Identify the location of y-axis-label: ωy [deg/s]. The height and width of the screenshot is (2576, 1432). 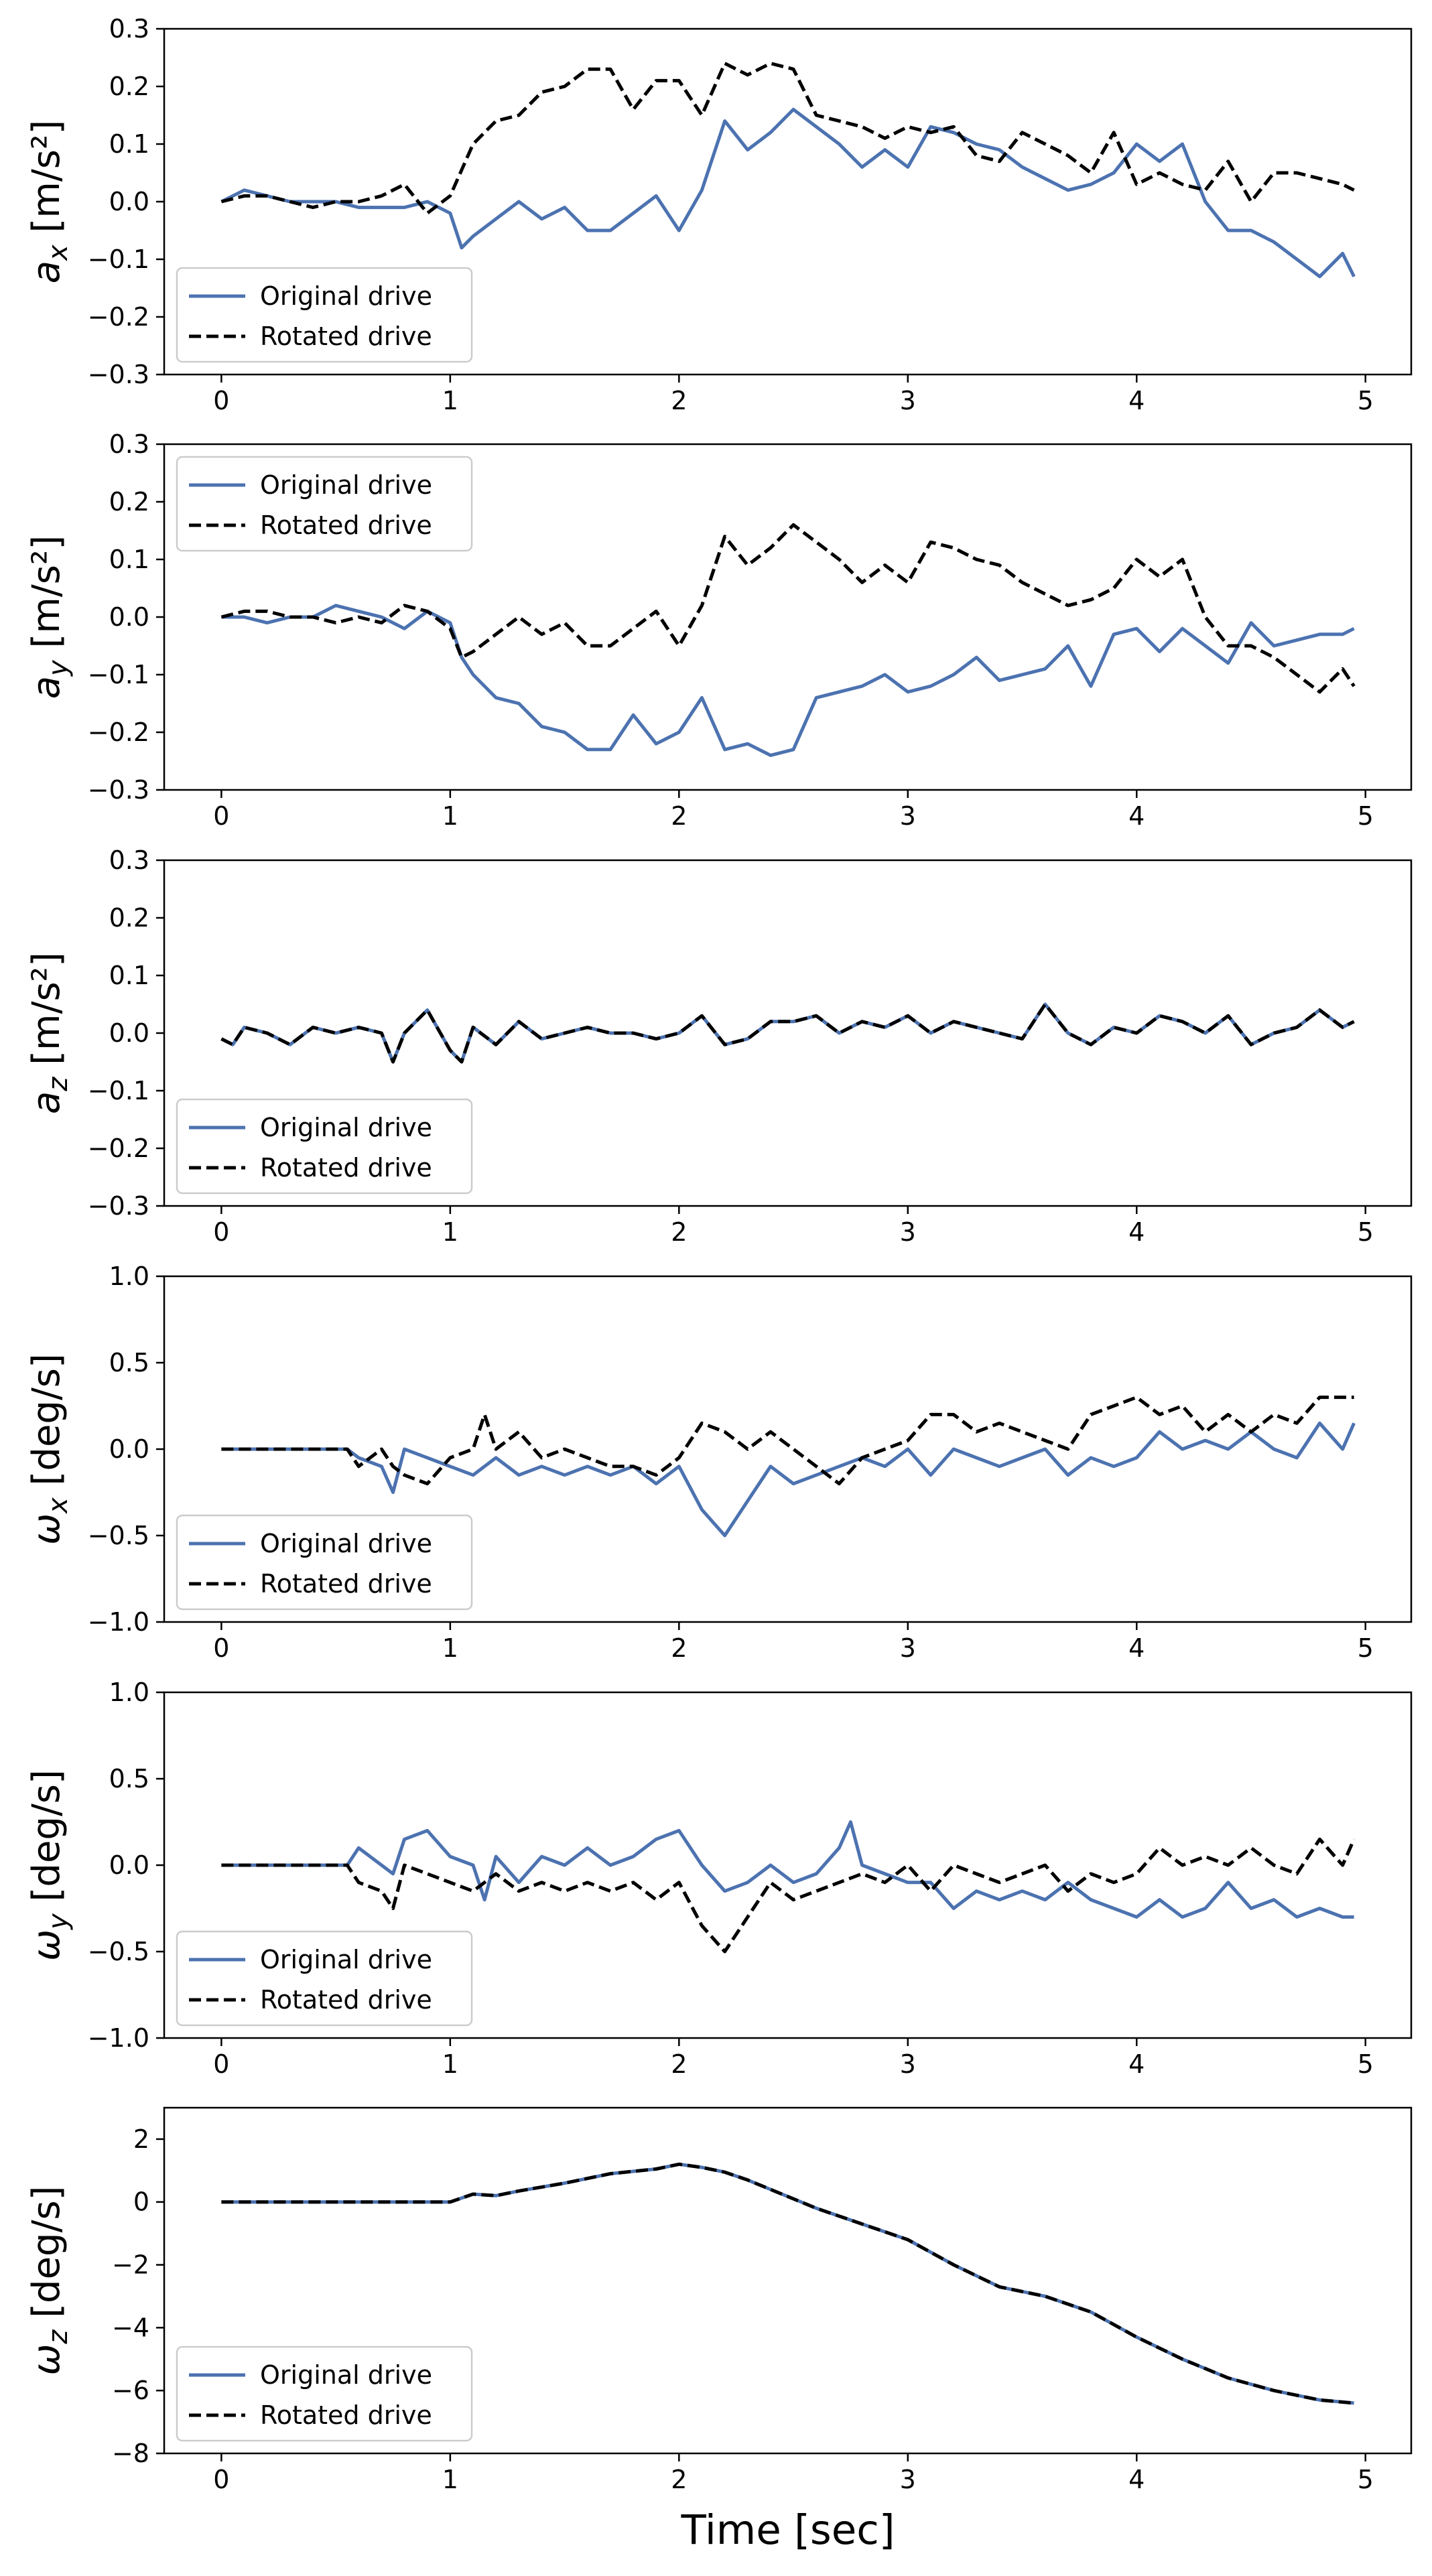
(49, 1865).